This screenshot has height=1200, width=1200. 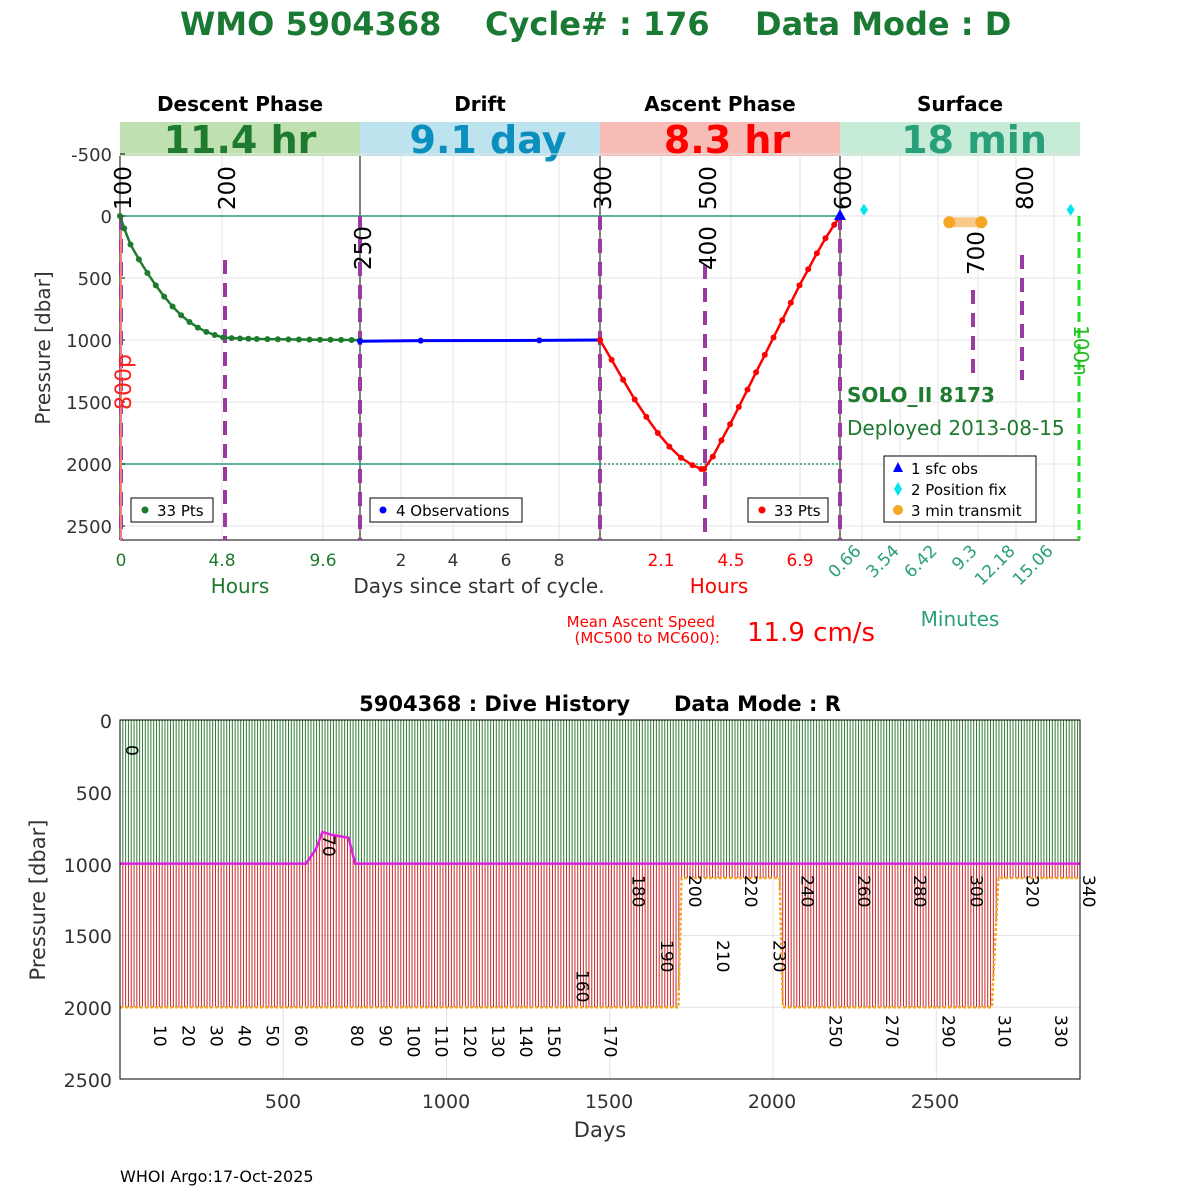 What do you see at coordinates (240, 104) in the screenshot?
I see `phase-title-descent: Descent Phase` at bounding box center [240, 104].